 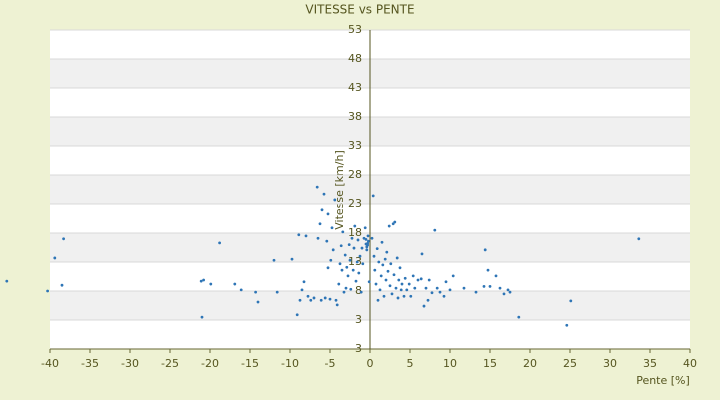 I want to click on x-tick-label: -35, so click(x=90, y=363).